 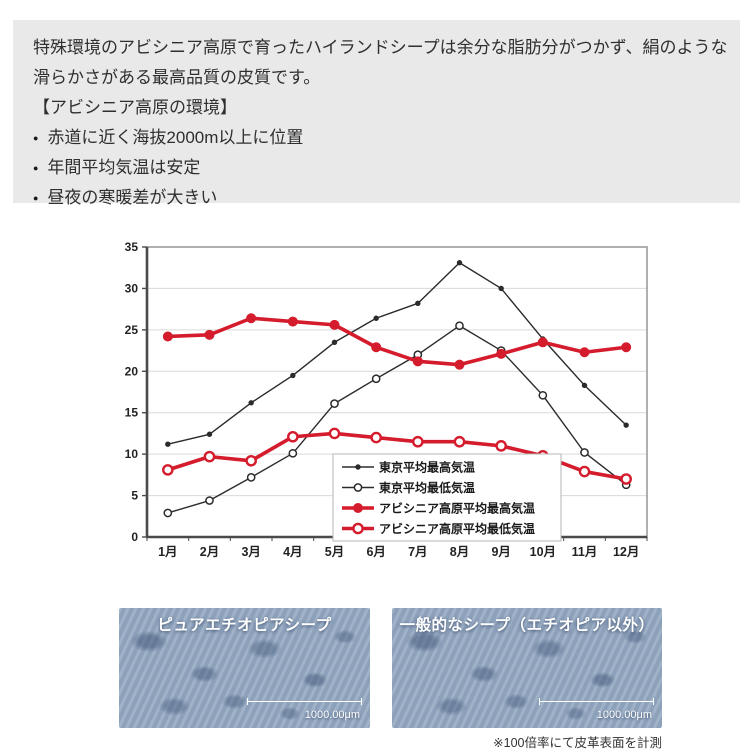 I want to click on x-category-label: 12月, so click(x=626, y=552).